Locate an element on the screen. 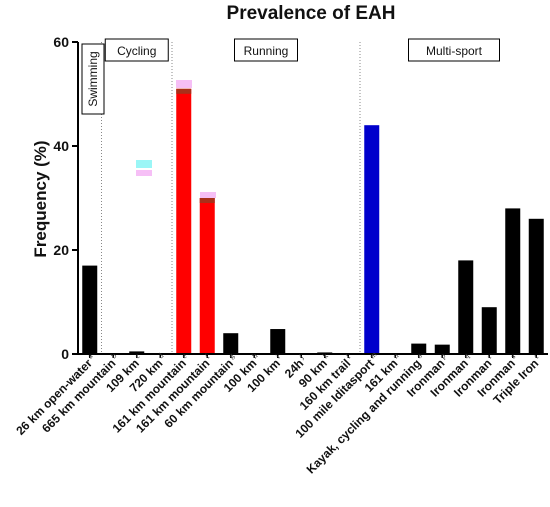 This screenshot has height=507, width=550. x-tick-superscript: o is located at coordinates (419, 355).